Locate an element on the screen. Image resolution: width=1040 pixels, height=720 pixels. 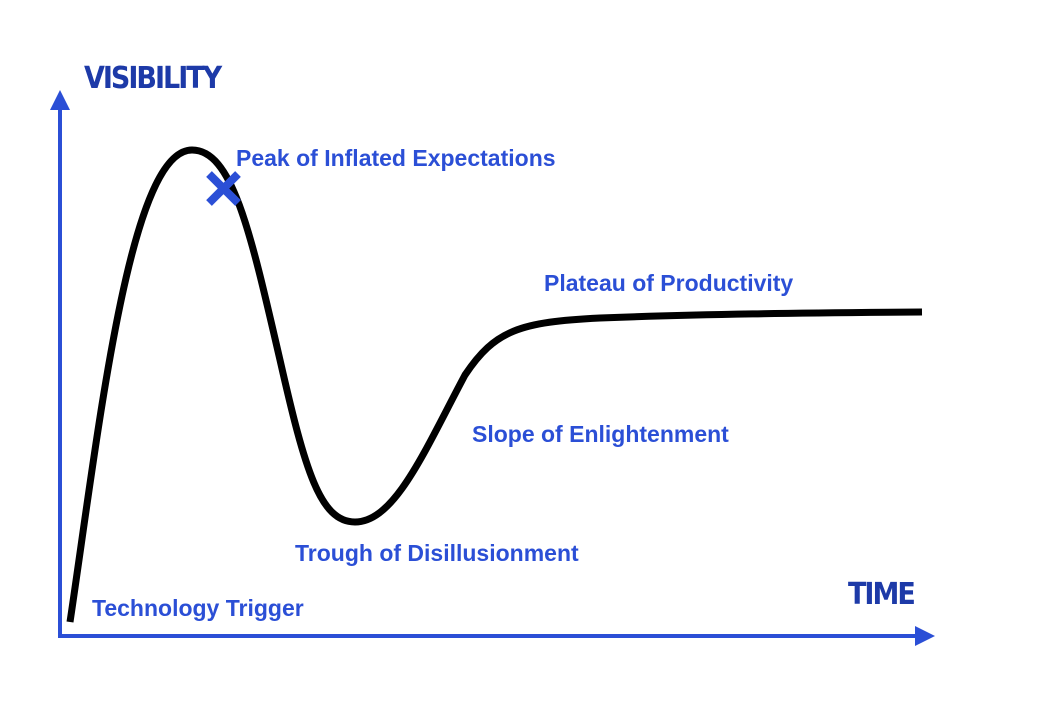
x-axis-title: TIME is located at coordinates (881, 594).